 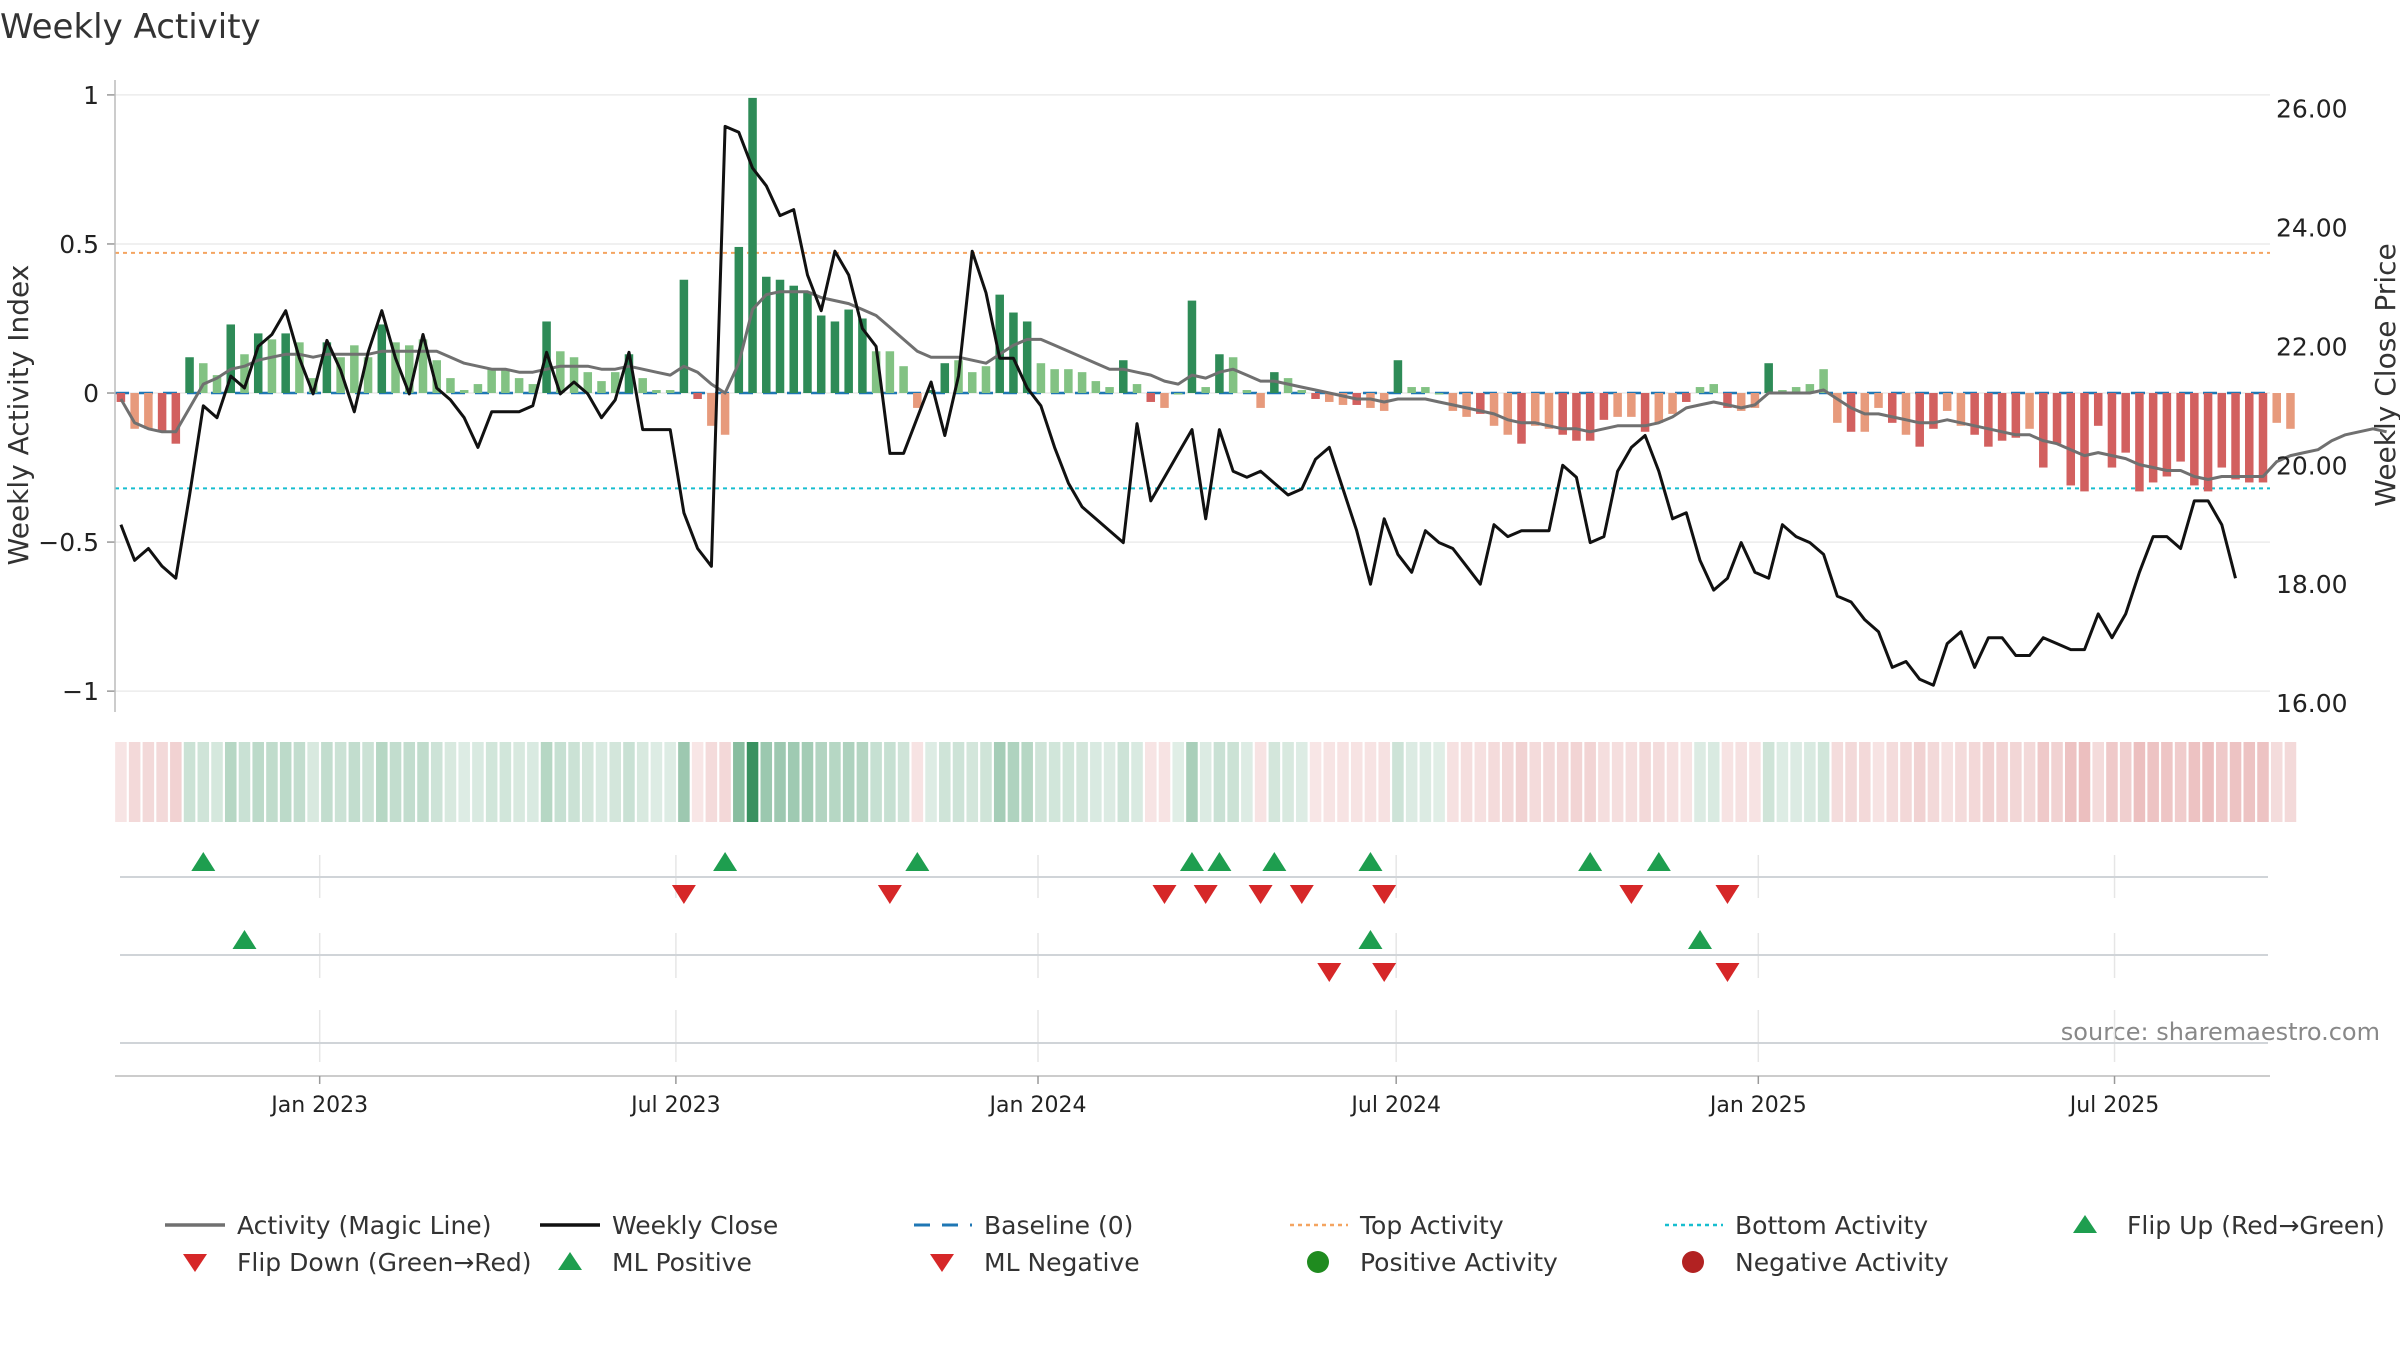 What do you see at coordinates (2220, 1032) in the screenshot?
I see `source-credit: source: sharemaestro.com` at bounding box center [2220, 1032].